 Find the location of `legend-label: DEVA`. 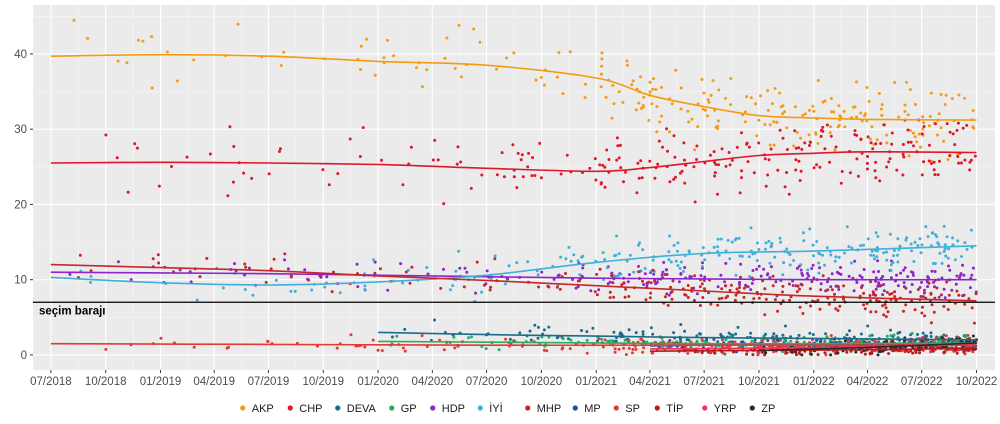

legend-label: DEVA is located at coordinates (362, 409).